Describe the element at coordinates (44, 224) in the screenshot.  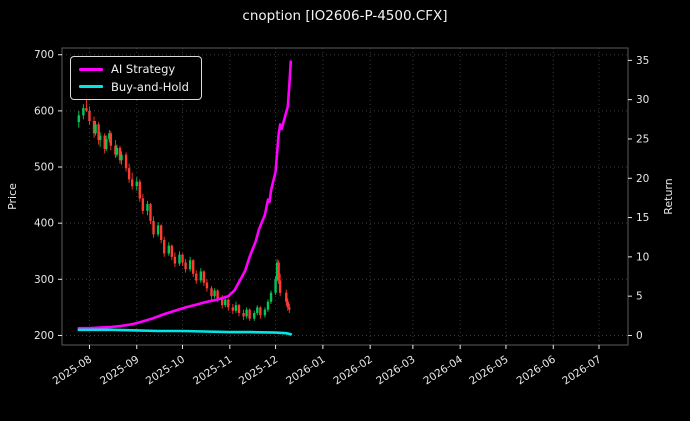
I see `svg-text: 400` at that location.